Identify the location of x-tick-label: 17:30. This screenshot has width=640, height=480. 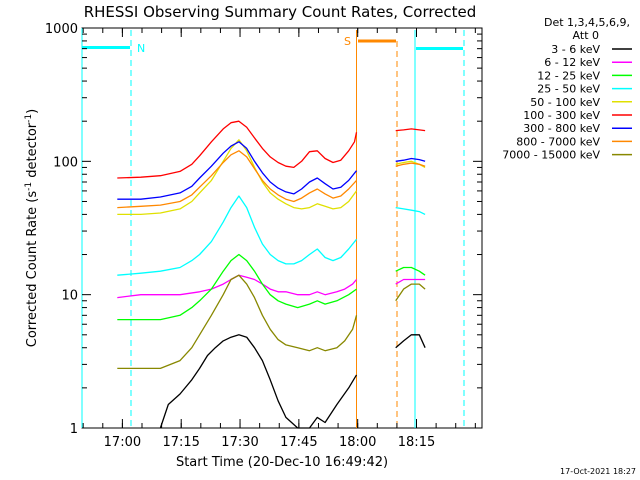
(239, 442).